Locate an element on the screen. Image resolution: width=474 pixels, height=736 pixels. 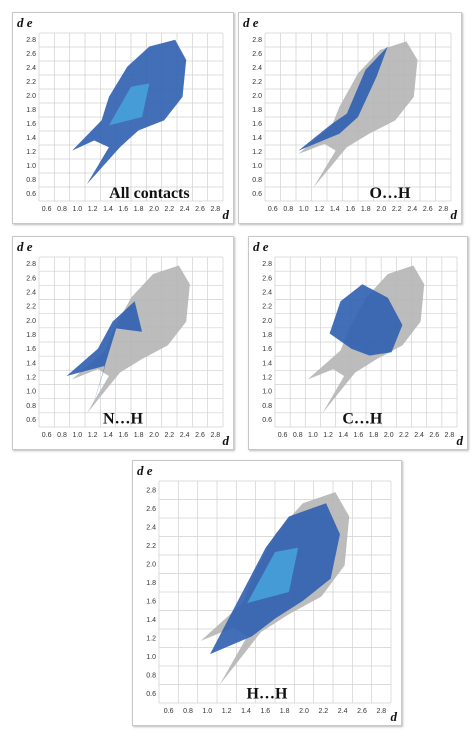
contact-label: H…H is located at coordinates (267, 694).